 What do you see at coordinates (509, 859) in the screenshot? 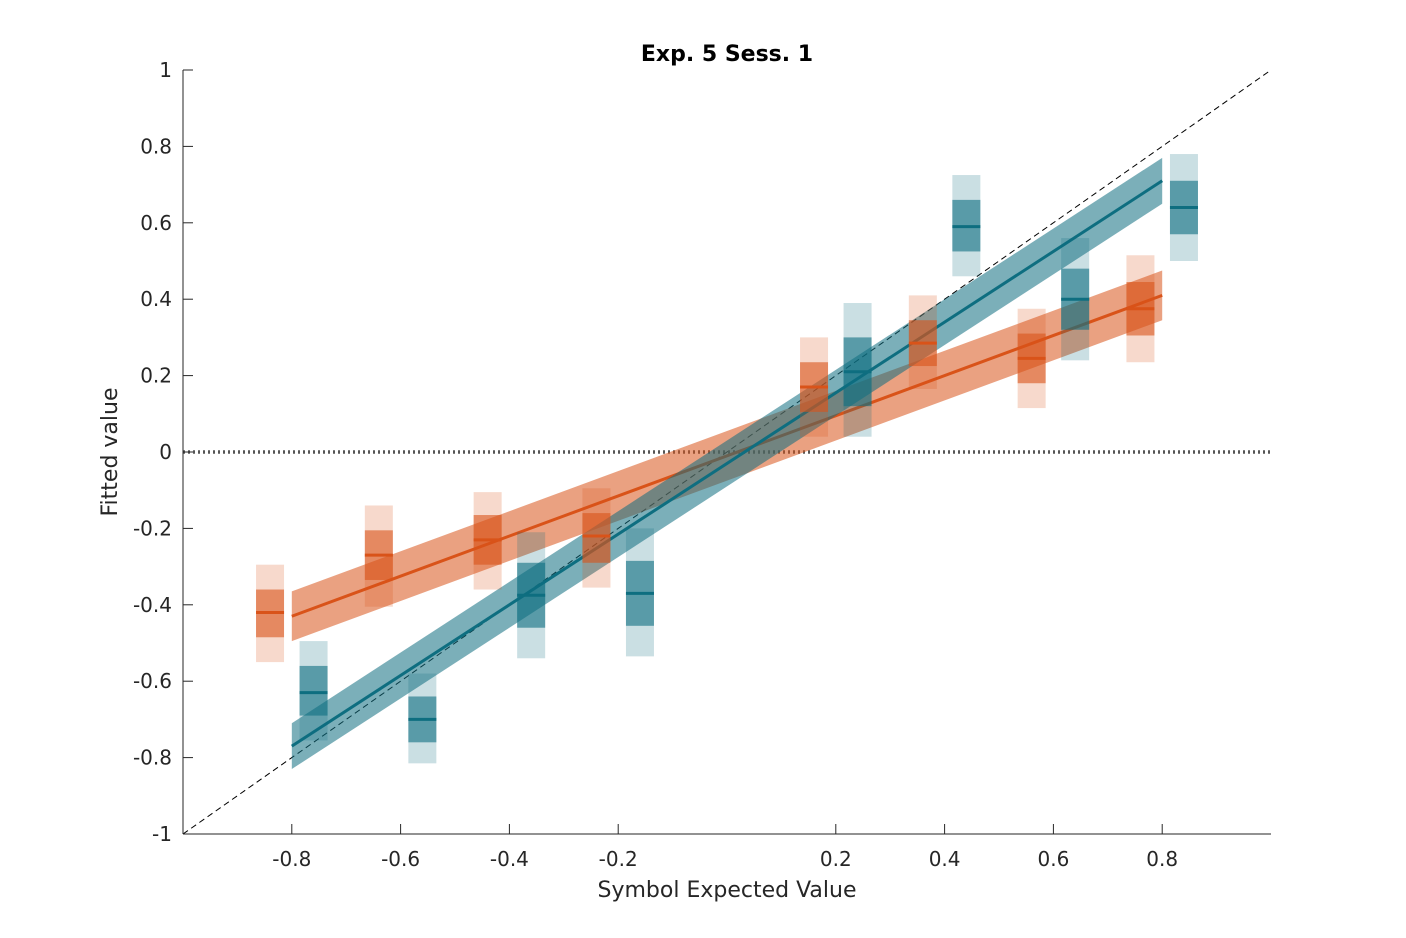
I see `x-tick-label: -0.4` at bounding box center [509, 859].